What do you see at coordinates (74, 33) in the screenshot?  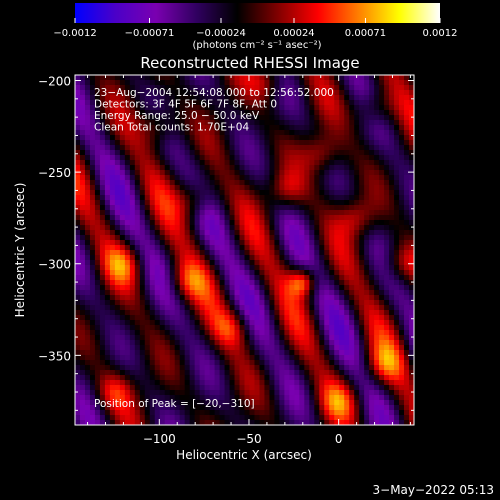 I see `colorbar-tick-label: −0.0012` at bounding box center [74, 33].